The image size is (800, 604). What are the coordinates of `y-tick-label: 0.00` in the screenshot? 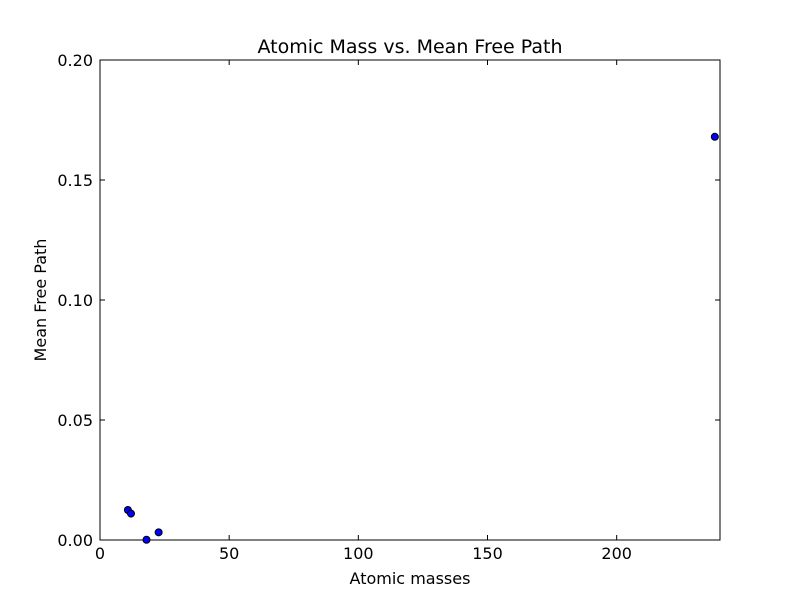 It's located at (75, 540).